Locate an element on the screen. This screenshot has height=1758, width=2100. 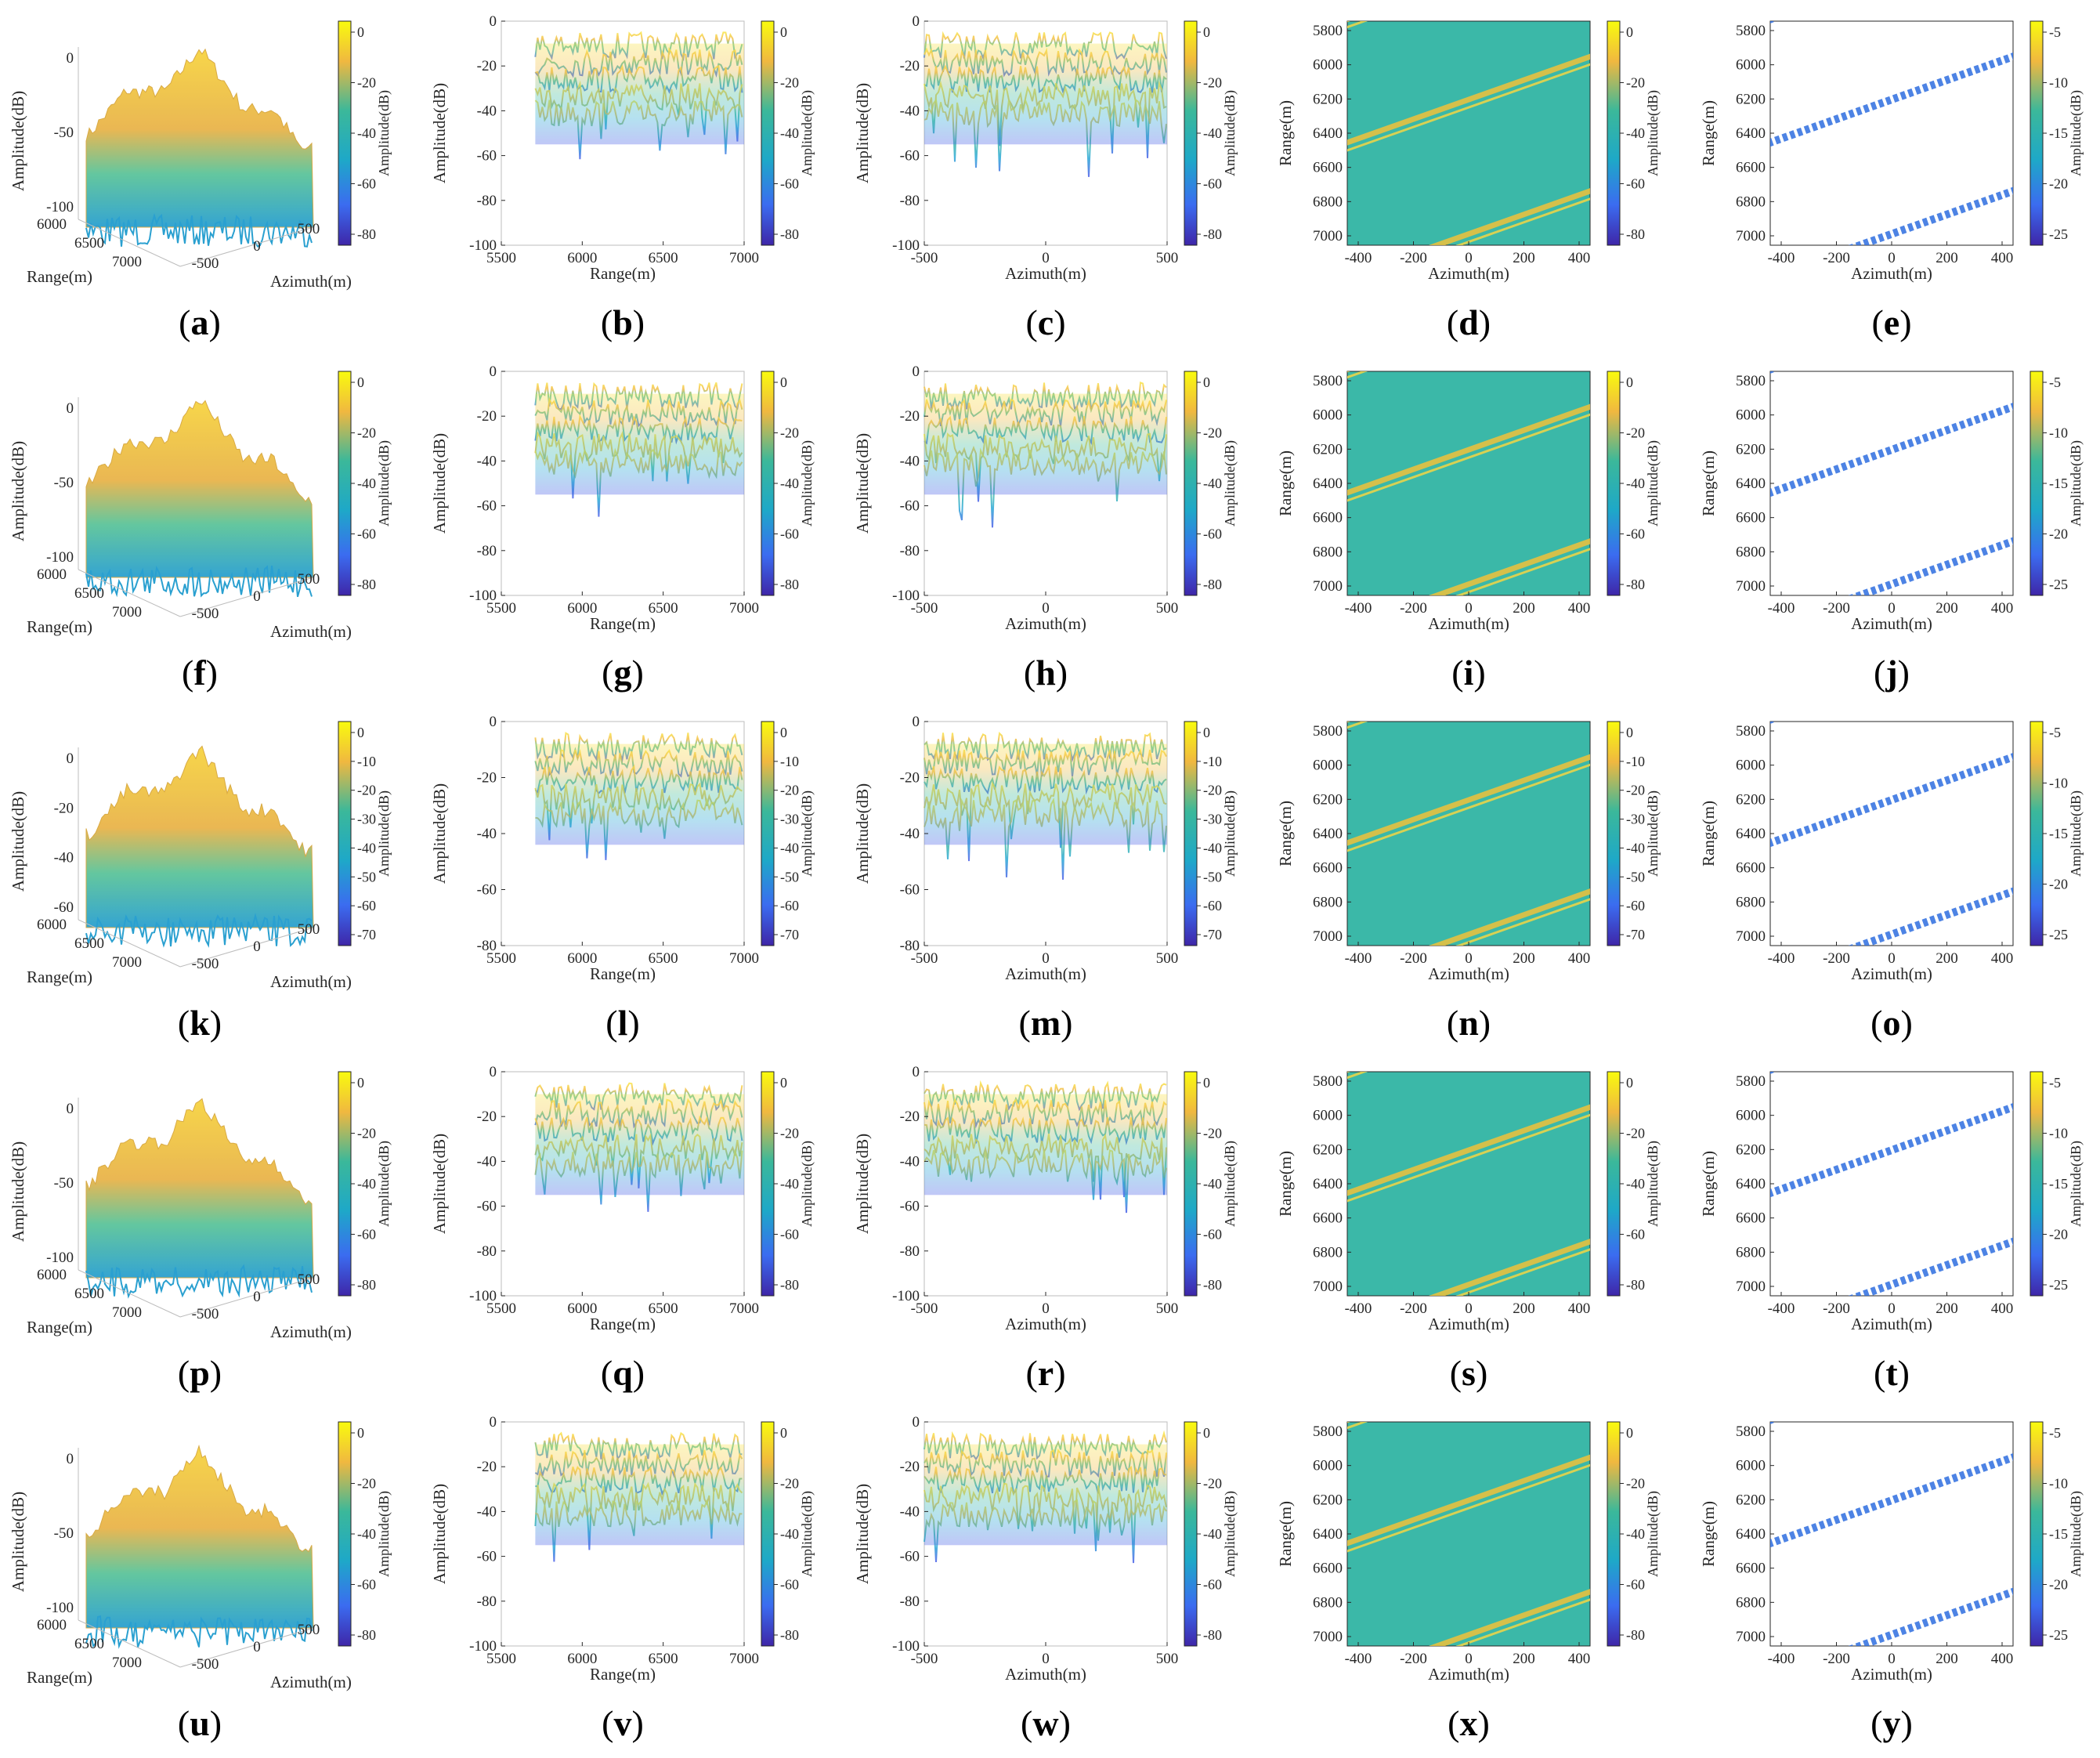
ytick-label-s-1: 6000 is located at coordinates (1328, 1116).